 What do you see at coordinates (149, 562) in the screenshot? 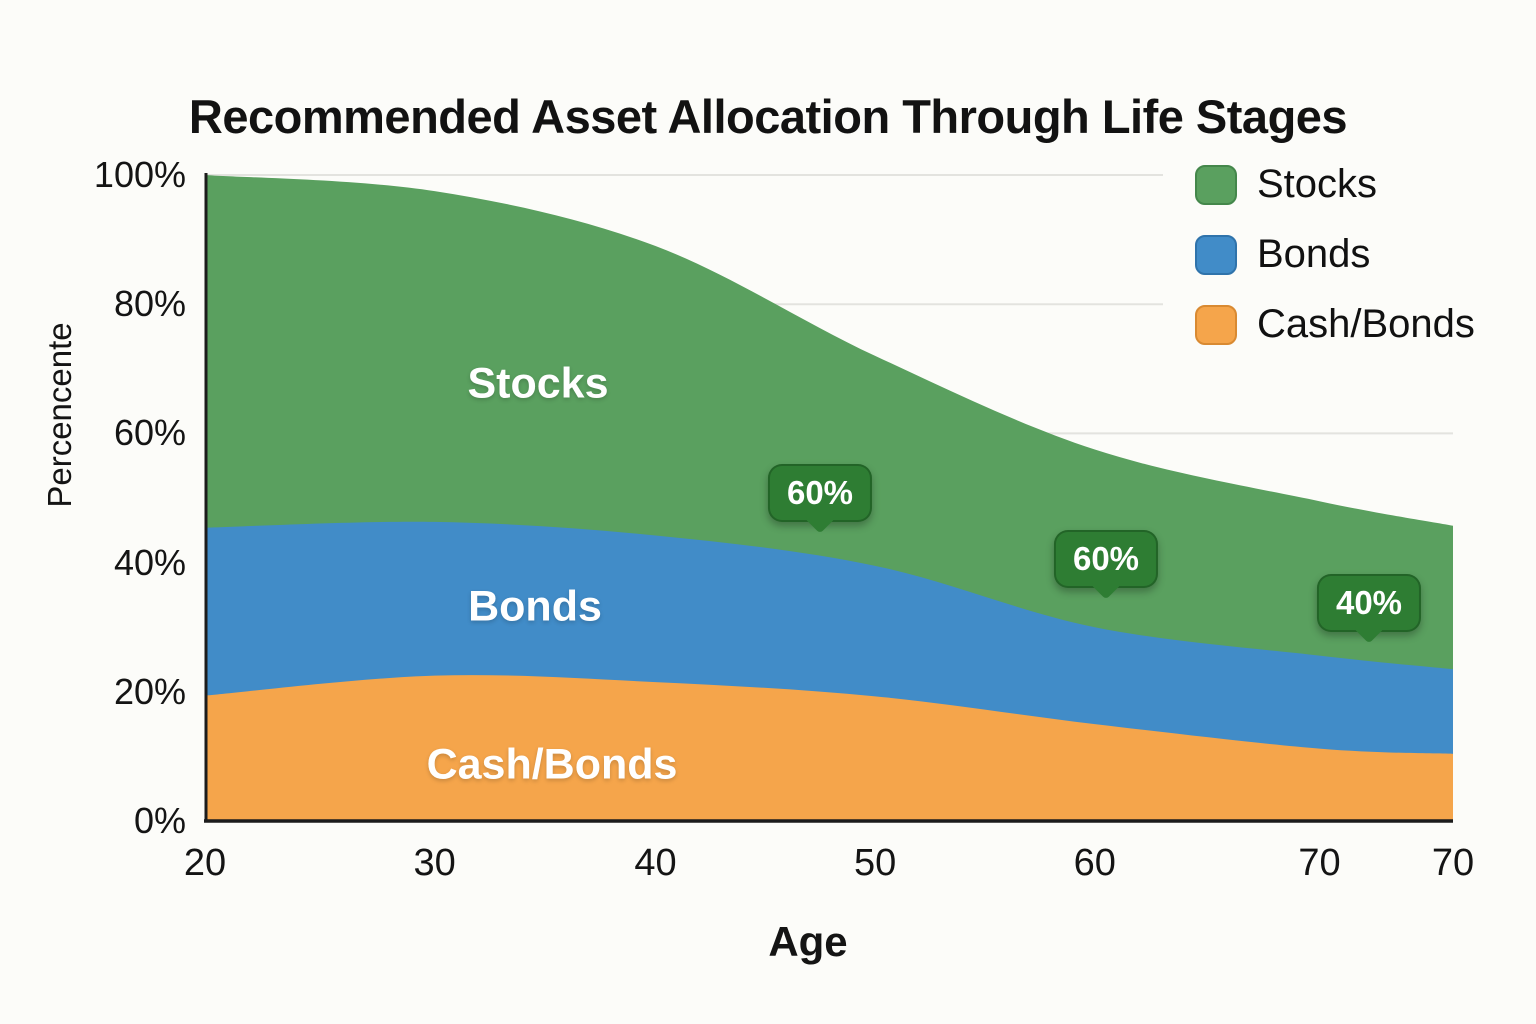
I see `y-tick-40: 40%` at bounding box center [149, 562].